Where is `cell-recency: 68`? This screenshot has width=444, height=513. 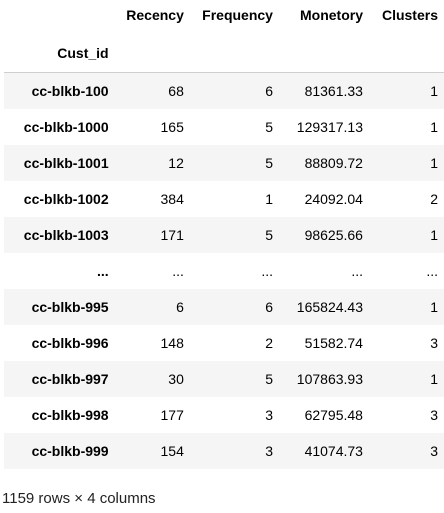 cell-recency: 68 is located at coordinates (176, 91).